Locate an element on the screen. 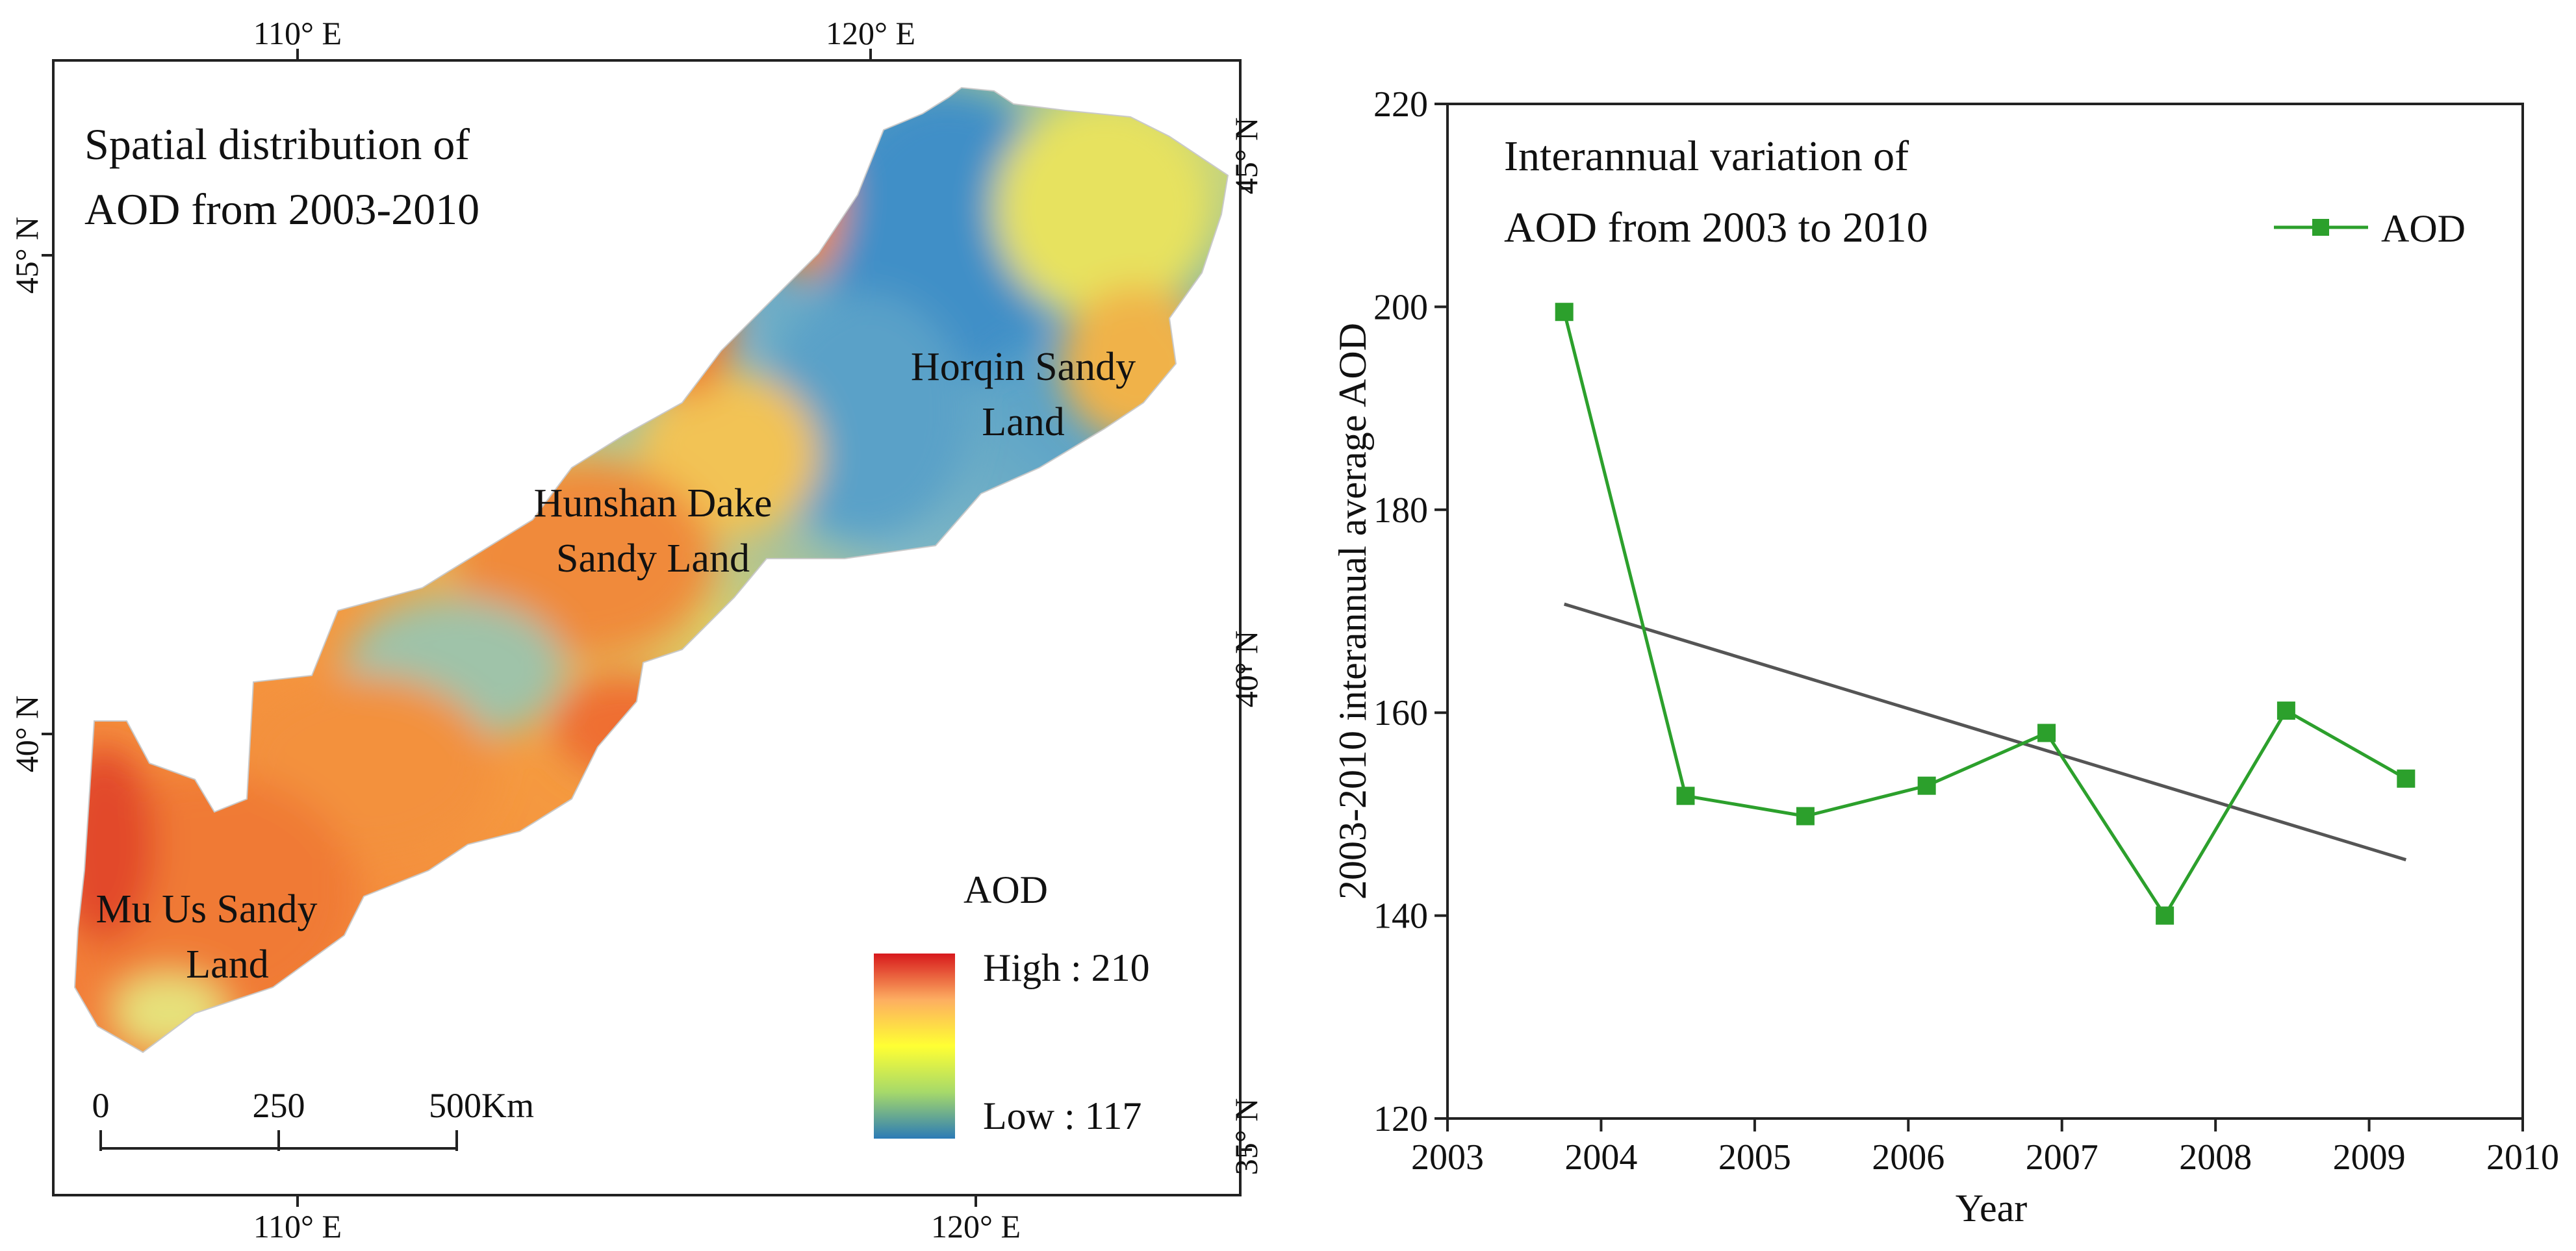 The height and width of the screenshot is (1251, 2576). chart-title-line-1: Interannual variation of is located at coordinates (1706, 156).